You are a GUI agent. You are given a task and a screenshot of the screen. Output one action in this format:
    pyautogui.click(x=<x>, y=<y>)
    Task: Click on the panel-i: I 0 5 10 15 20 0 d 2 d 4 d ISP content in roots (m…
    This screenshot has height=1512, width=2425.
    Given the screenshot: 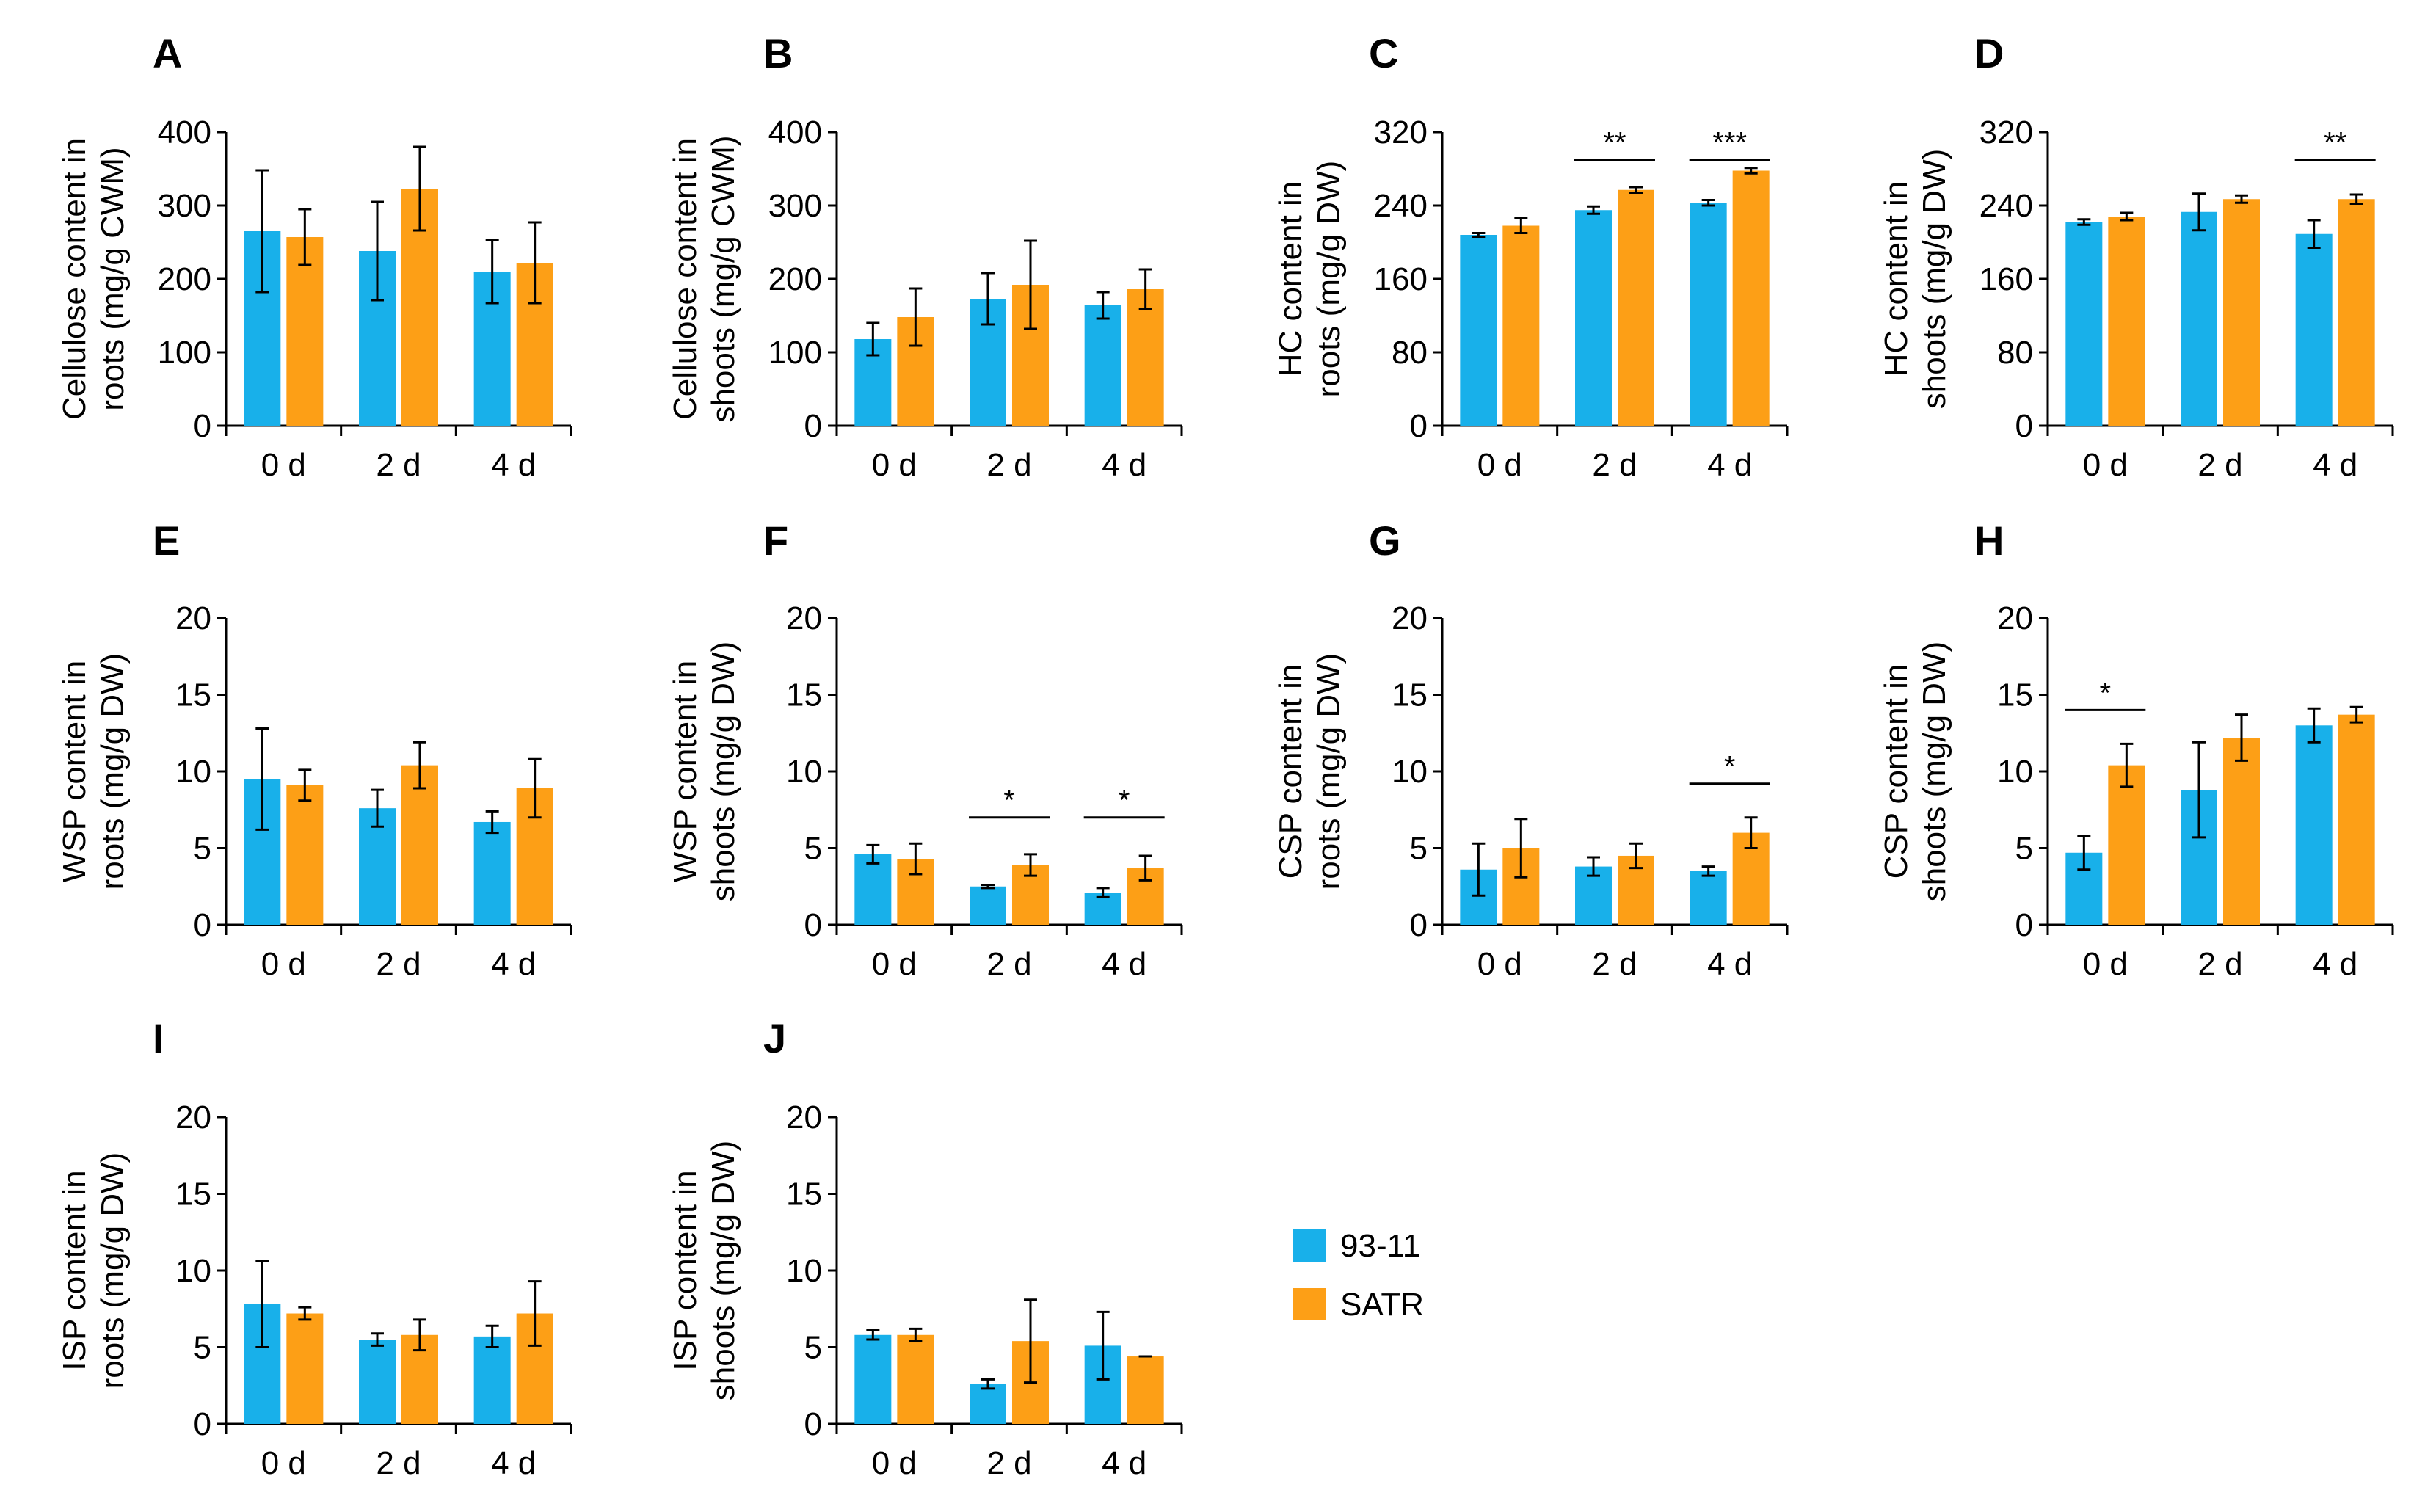 What is the action you would take?
    pyautogui.click(x=314, y=1248)
    